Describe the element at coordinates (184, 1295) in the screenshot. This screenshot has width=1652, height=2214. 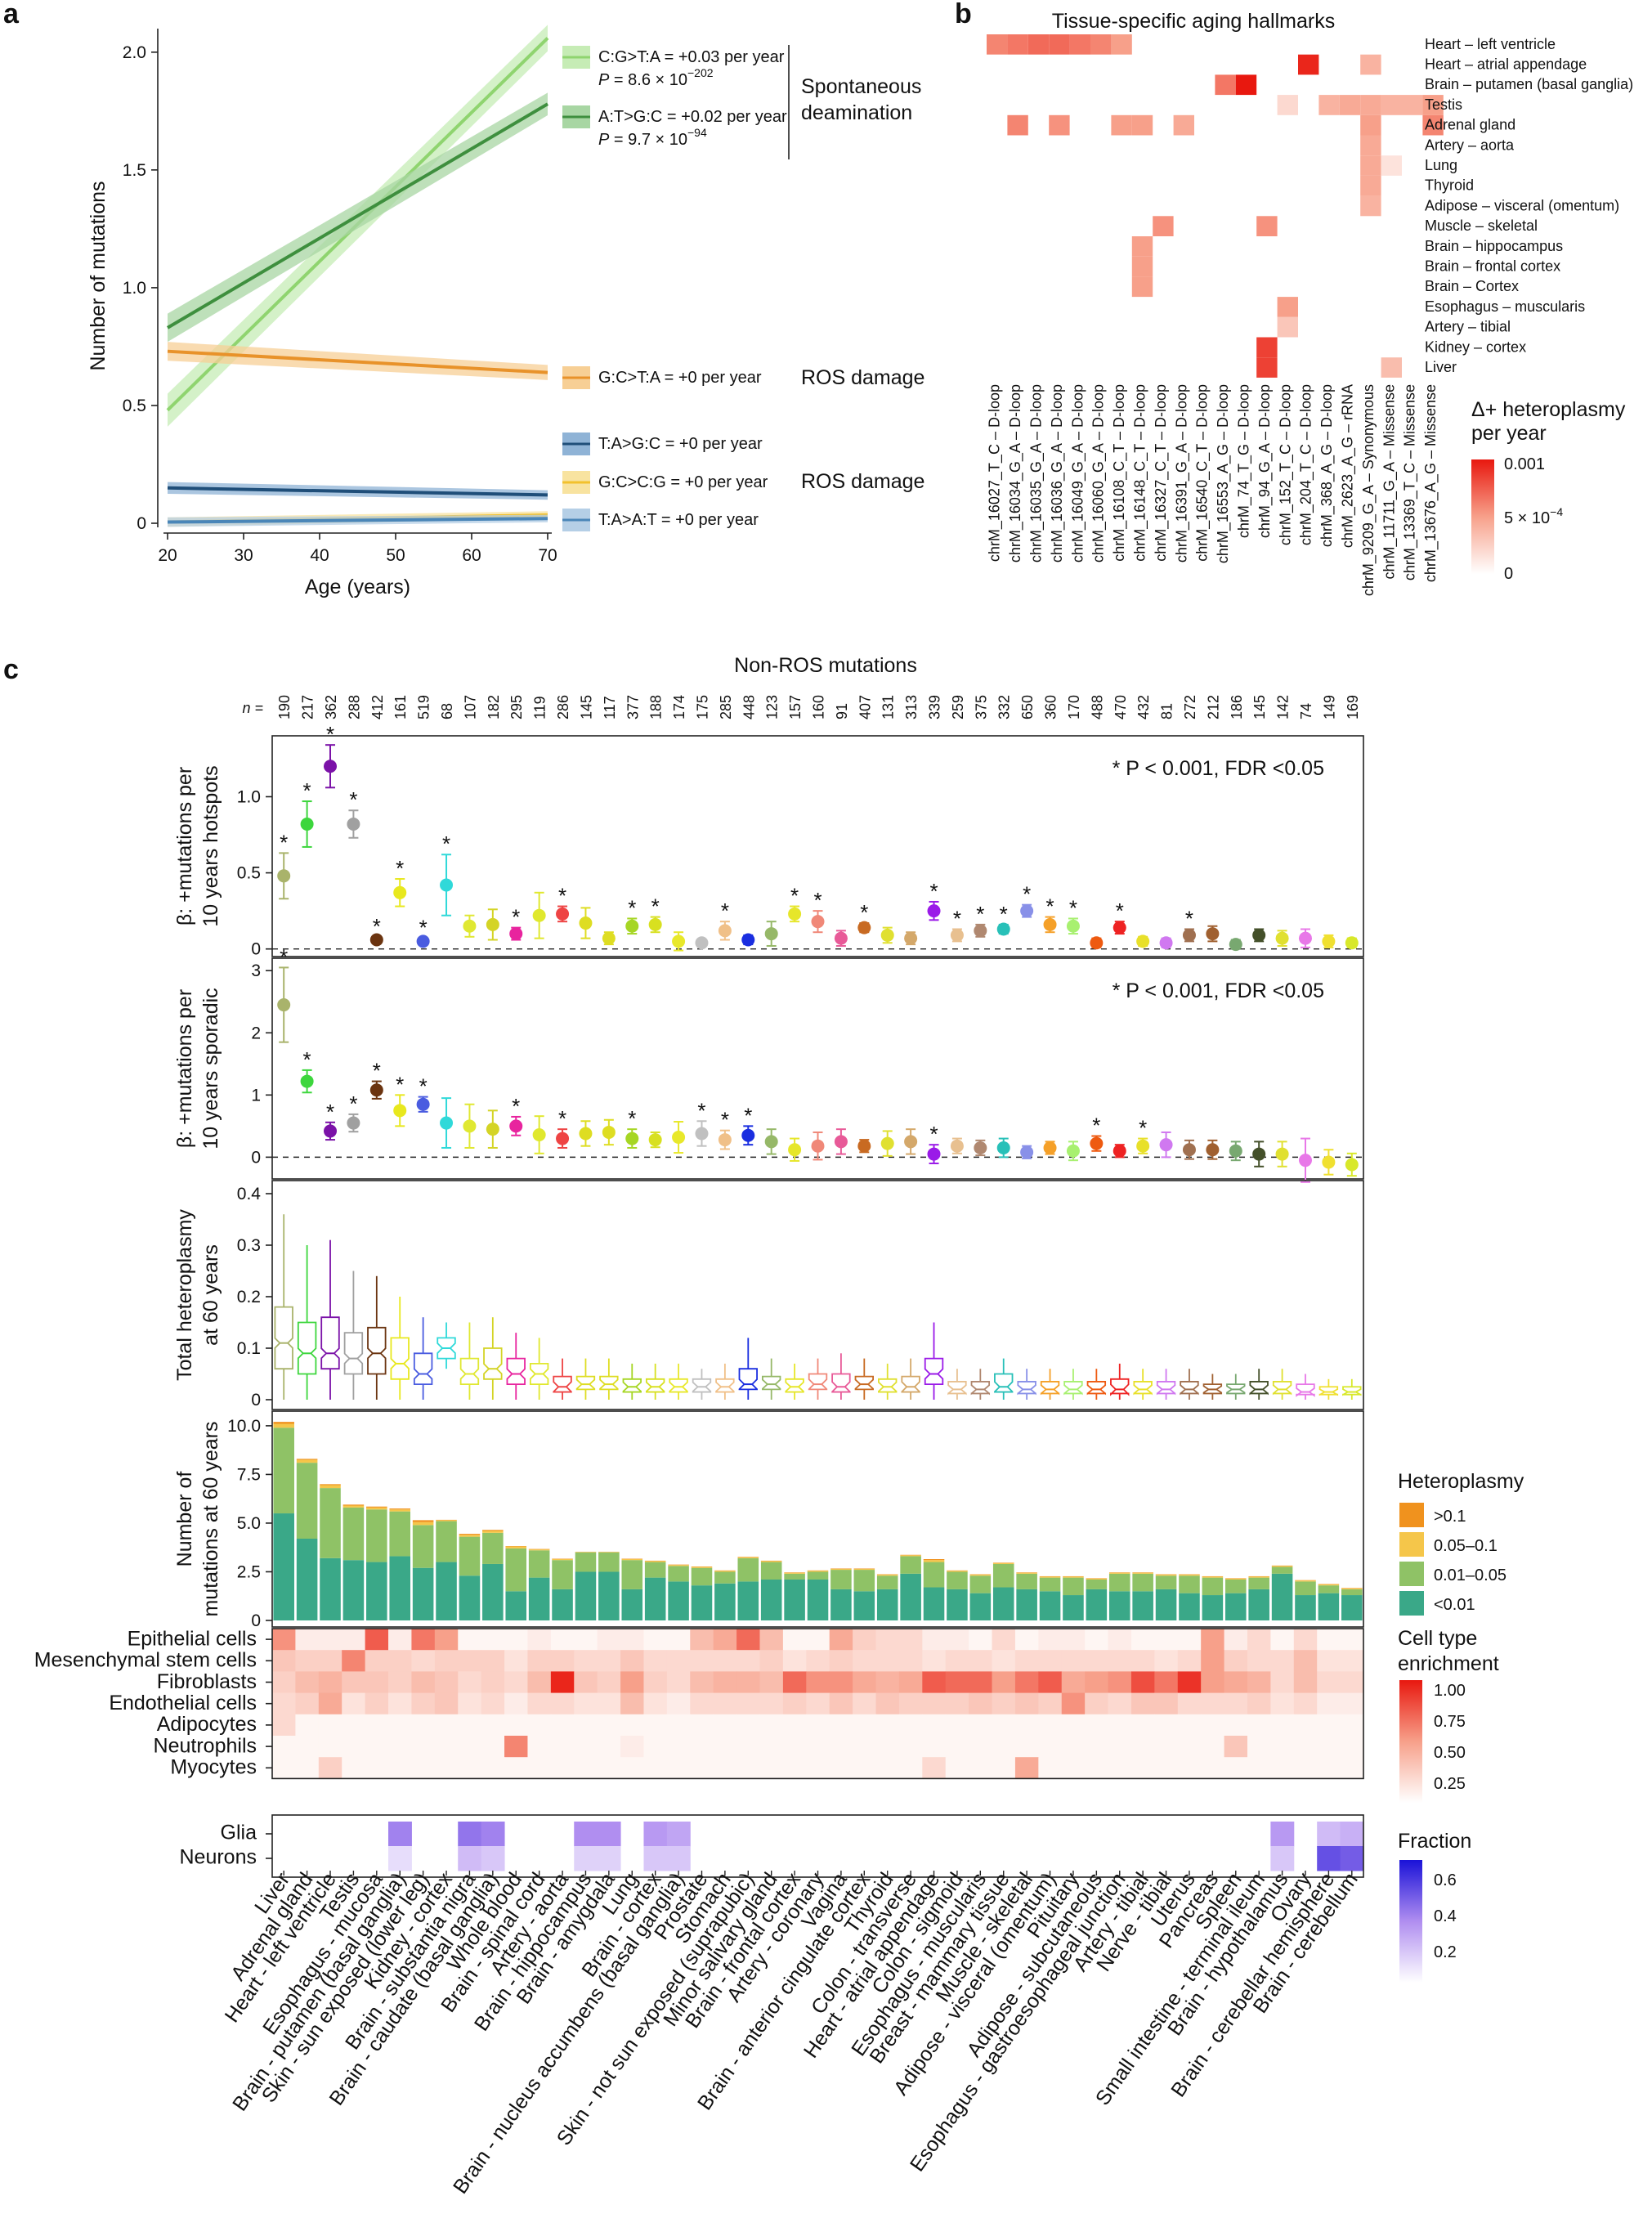
I see `boxplot-y-title: Total heteroplasmy` at that location.